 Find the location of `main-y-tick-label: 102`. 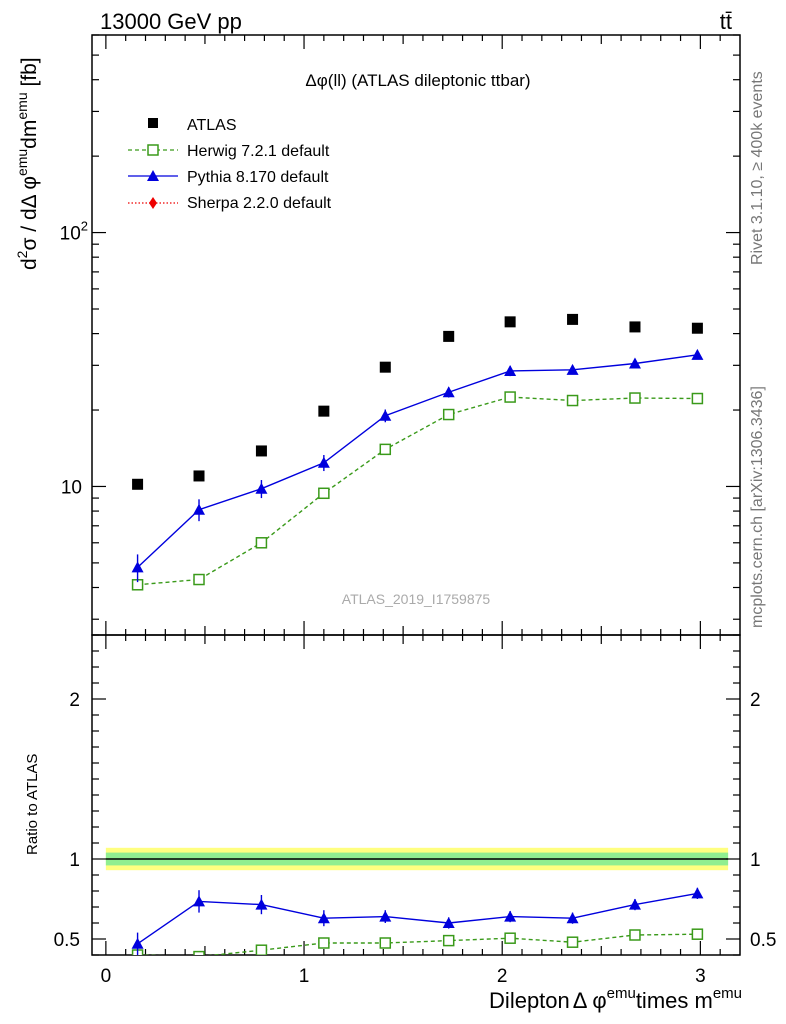

main-y-tick-label: 102 is located at coordinates (74, 232).